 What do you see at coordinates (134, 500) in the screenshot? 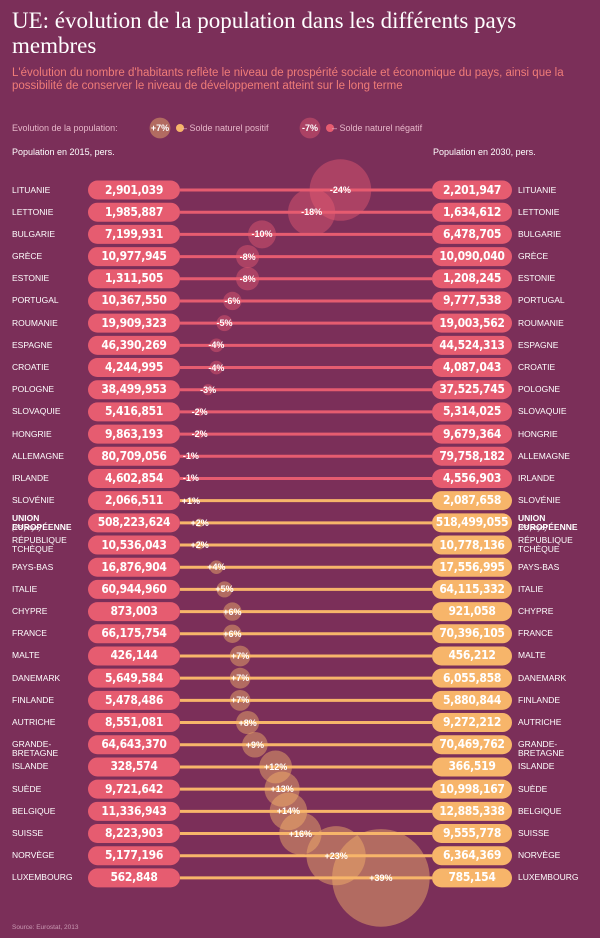
I see `value-2015: 2,066,511` at bounding box center [134, 500].